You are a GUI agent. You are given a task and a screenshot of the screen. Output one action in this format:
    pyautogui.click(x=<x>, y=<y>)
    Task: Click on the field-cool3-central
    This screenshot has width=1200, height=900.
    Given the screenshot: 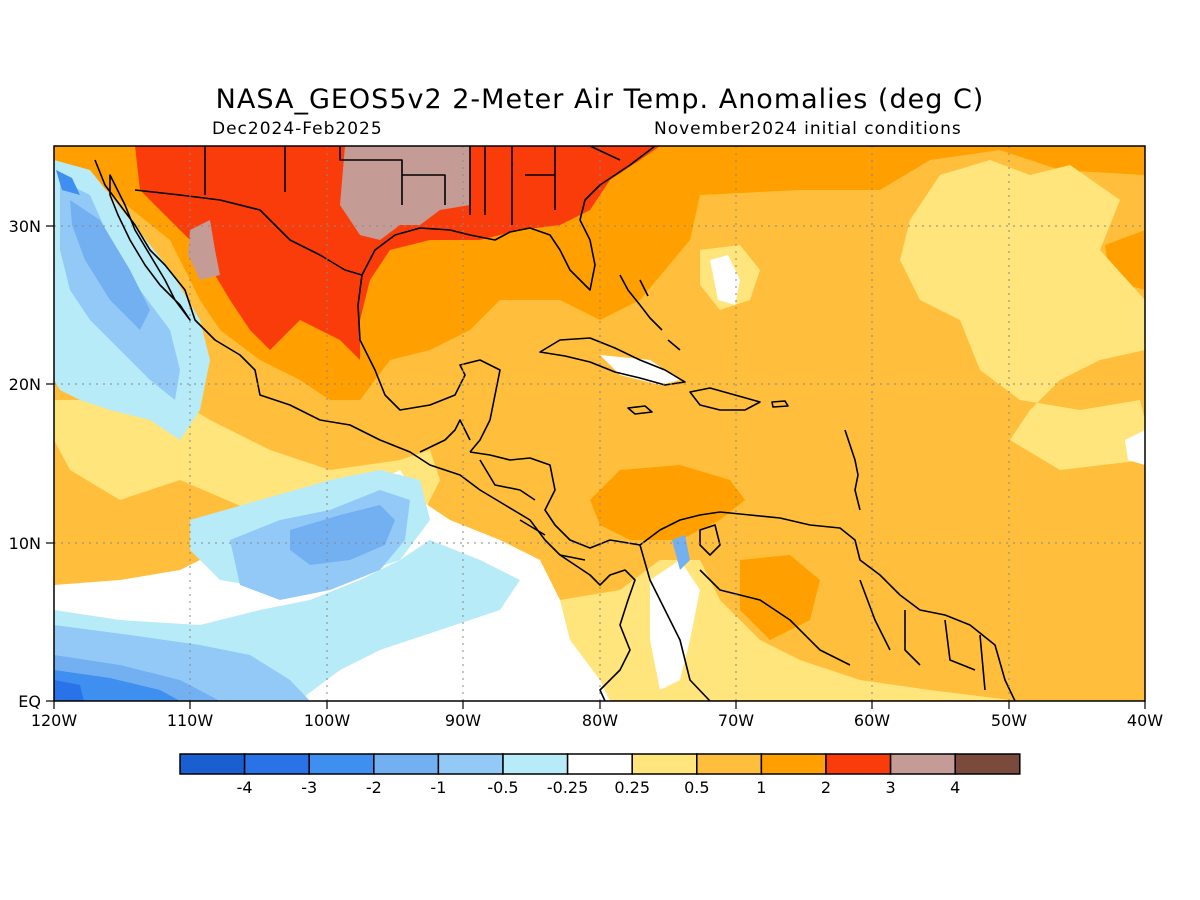 What is the action you would take?
    pyautogui.click(x=342, y=535)
    